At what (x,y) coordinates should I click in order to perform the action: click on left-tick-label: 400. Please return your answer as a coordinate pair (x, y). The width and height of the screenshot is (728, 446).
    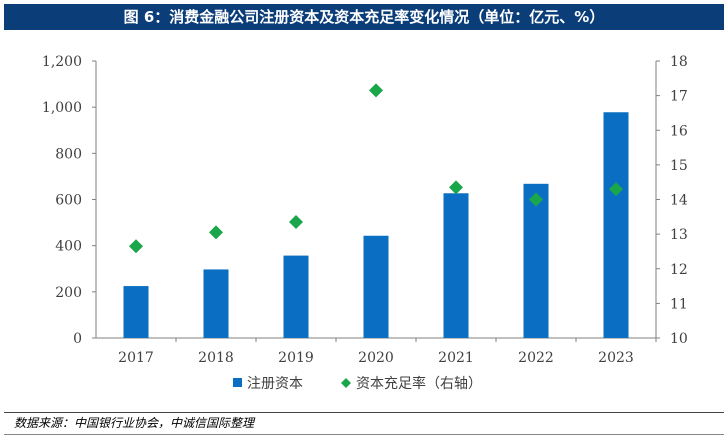
    Looking at the image, I should click on (68, 247).